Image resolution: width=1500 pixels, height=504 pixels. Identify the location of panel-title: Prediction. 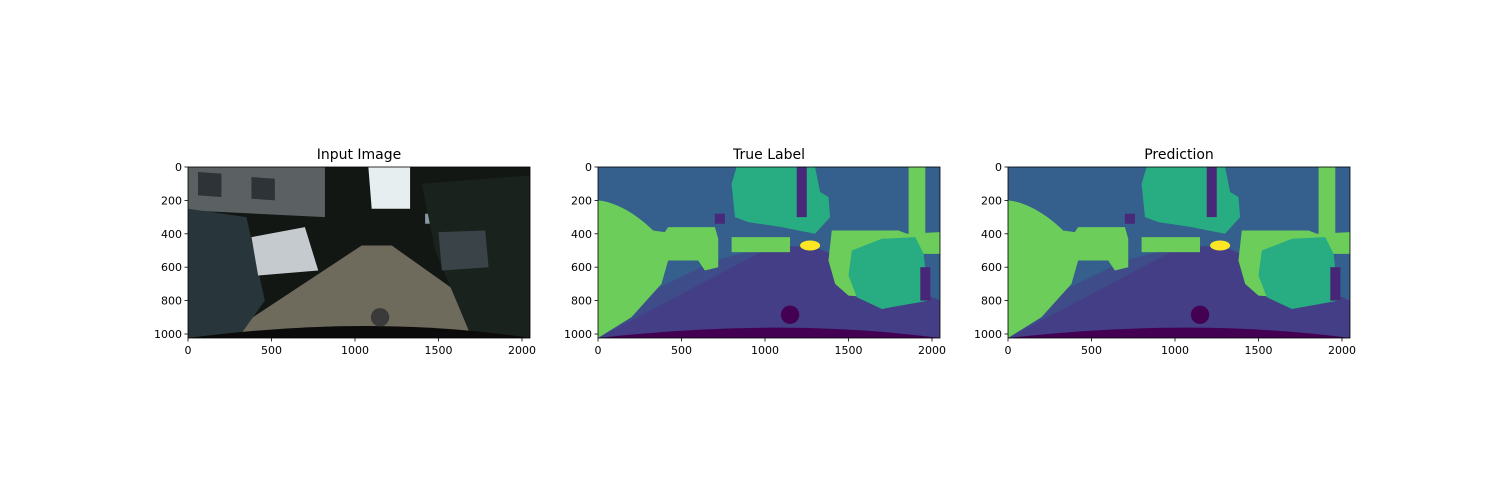
(1179, 155).